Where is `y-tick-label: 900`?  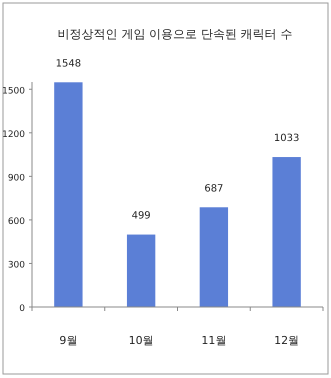
y-tick-label: 900 is located at coordinates (17, 178).